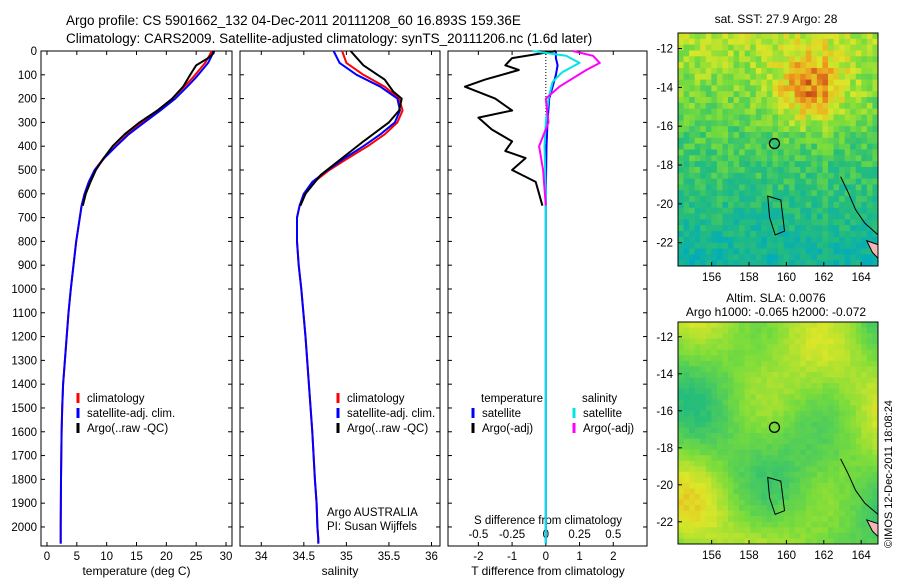 Image resolution: width=900 pixels, height=580 pixels. Describe the element at coordinates (24, 480) in the screenshot. I see `depth-tick-label: 1800` at that location.